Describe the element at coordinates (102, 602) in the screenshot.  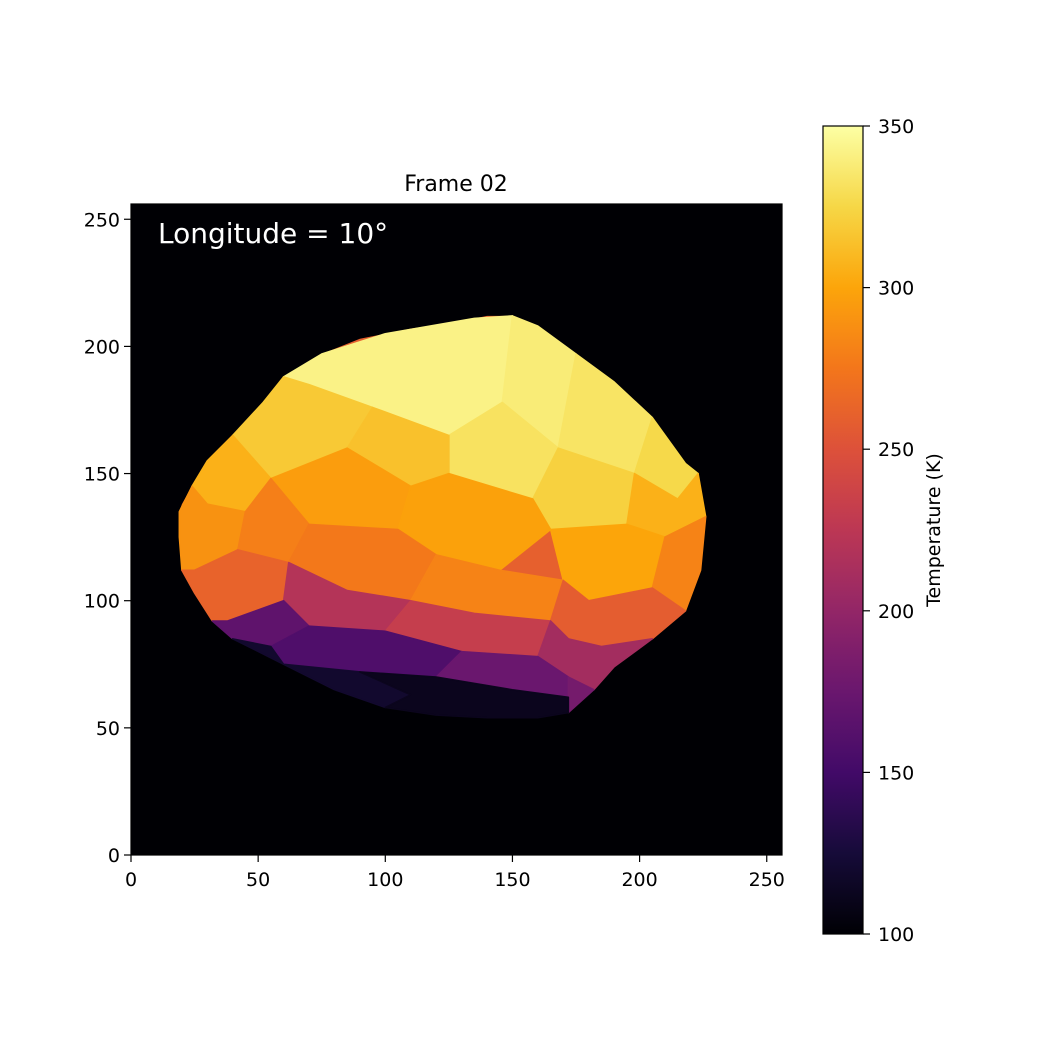
I see `y-tick-label: 100` at that location.